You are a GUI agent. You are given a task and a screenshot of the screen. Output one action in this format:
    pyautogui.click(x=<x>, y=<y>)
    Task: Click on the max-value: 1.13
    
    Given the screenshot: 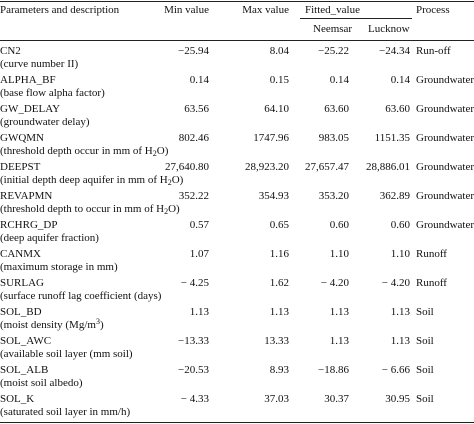 What is the action you would take?
    pyautogui.click(x=279, y=312)
    